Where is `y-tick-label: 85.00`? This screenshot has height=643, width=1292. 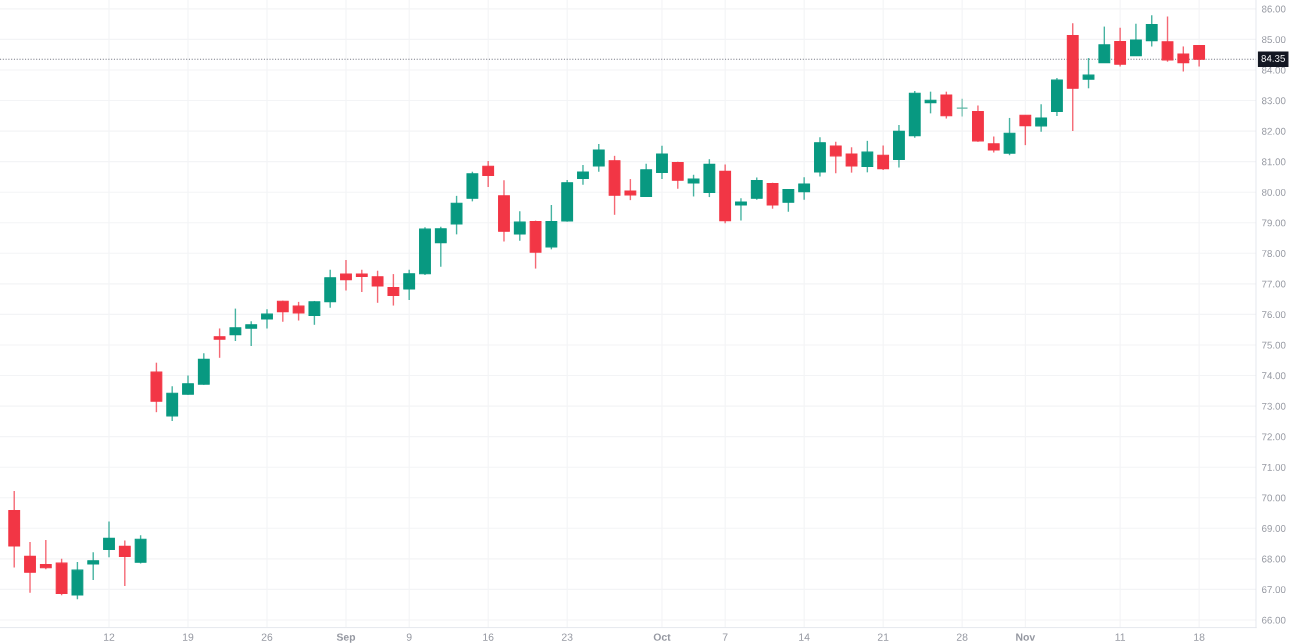
y-tick-label: 85.00 is located at coordinates (1273, 40).